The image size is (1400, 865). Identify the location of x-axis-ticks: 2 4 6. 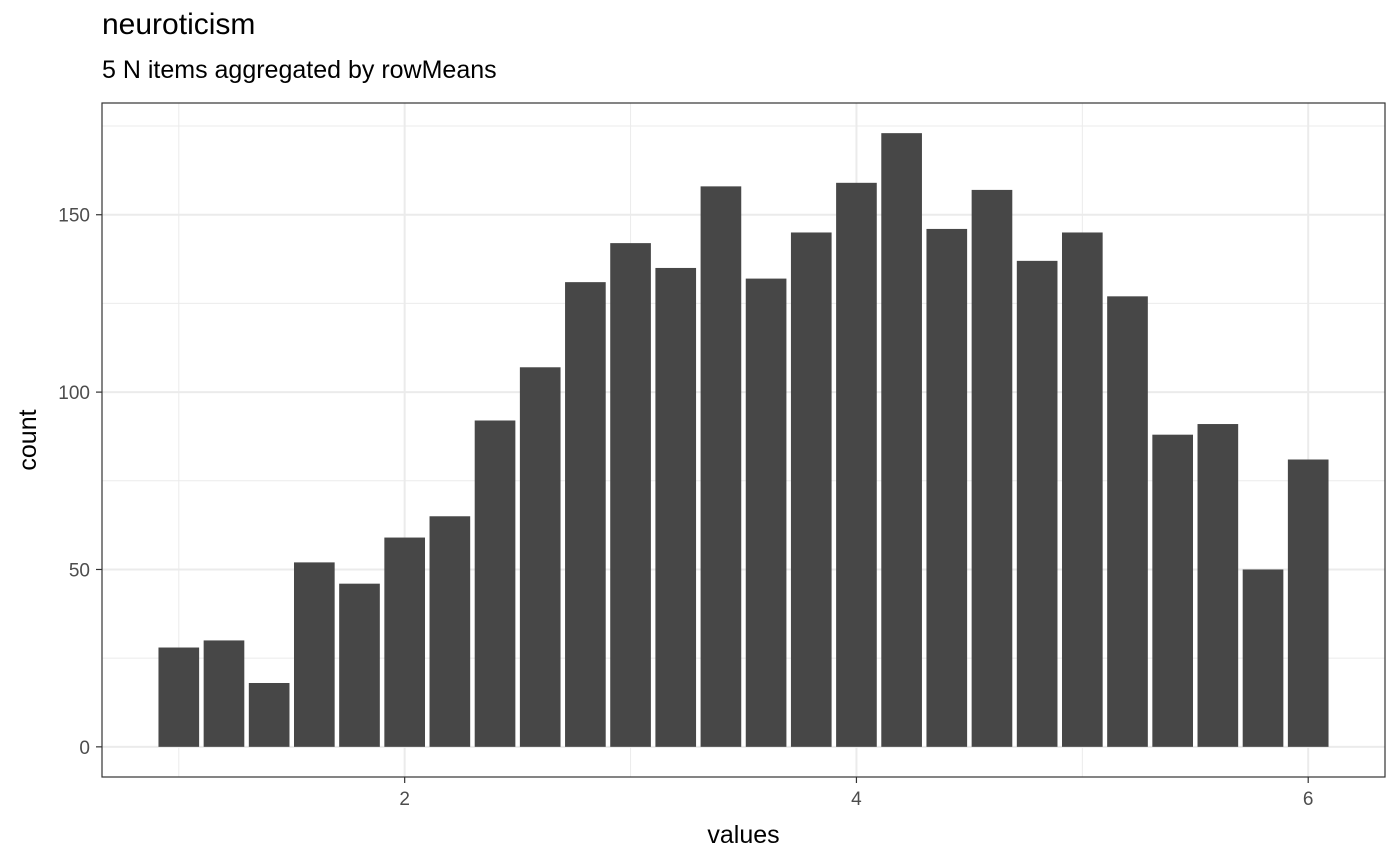
(856, 793).